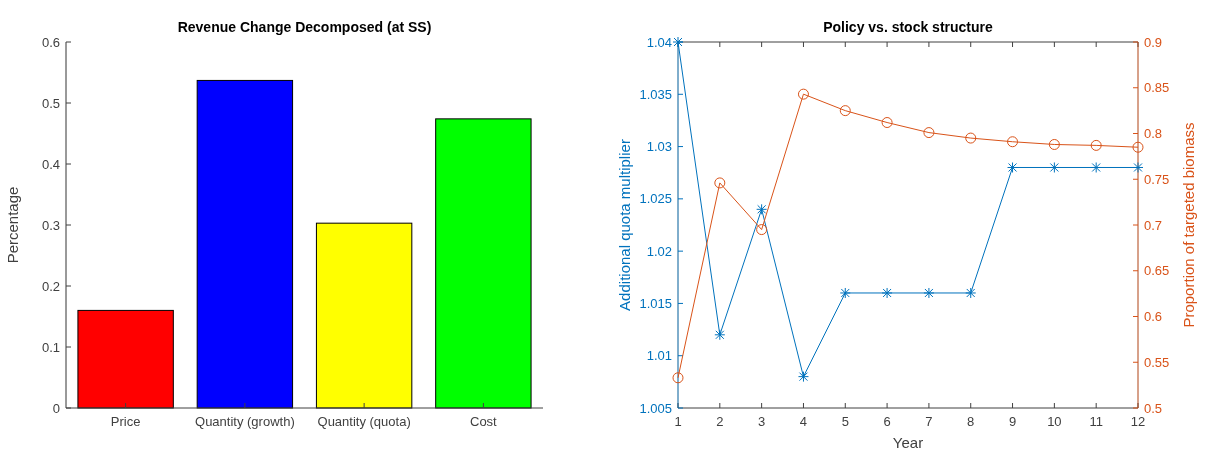  Describe the element at coordinates (720, 421) in the screenshot. I see `x-tick-label: 2` at that location.